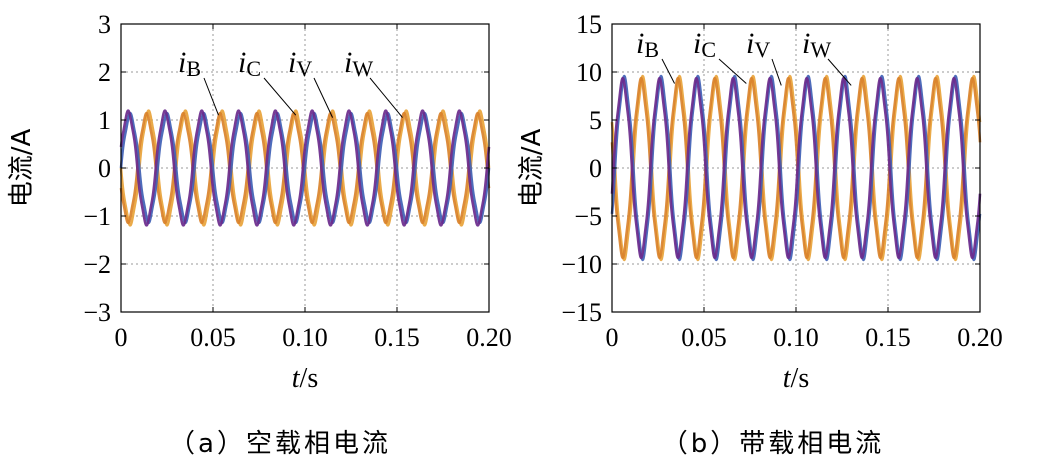 Image resolution: width=1055 pixels, height=473 pixels. I want to click on y-tick-label: 5, so click(595, 120).